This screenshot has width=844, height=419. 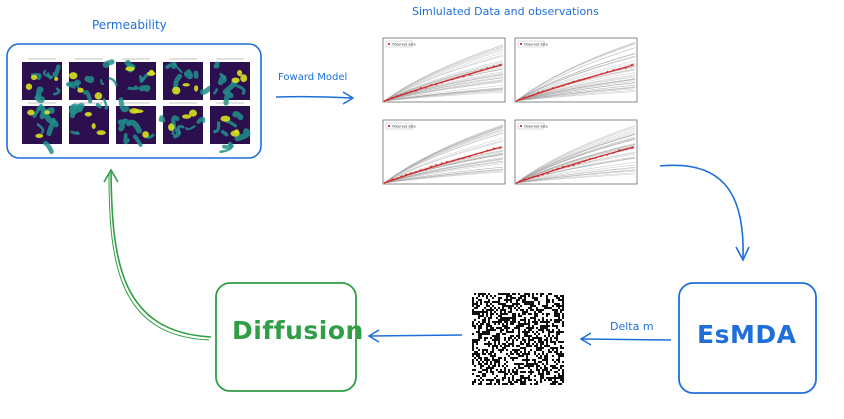 I want to click on simulated-data-title: Simlulated Data and observations, so click(x=505, y=11).